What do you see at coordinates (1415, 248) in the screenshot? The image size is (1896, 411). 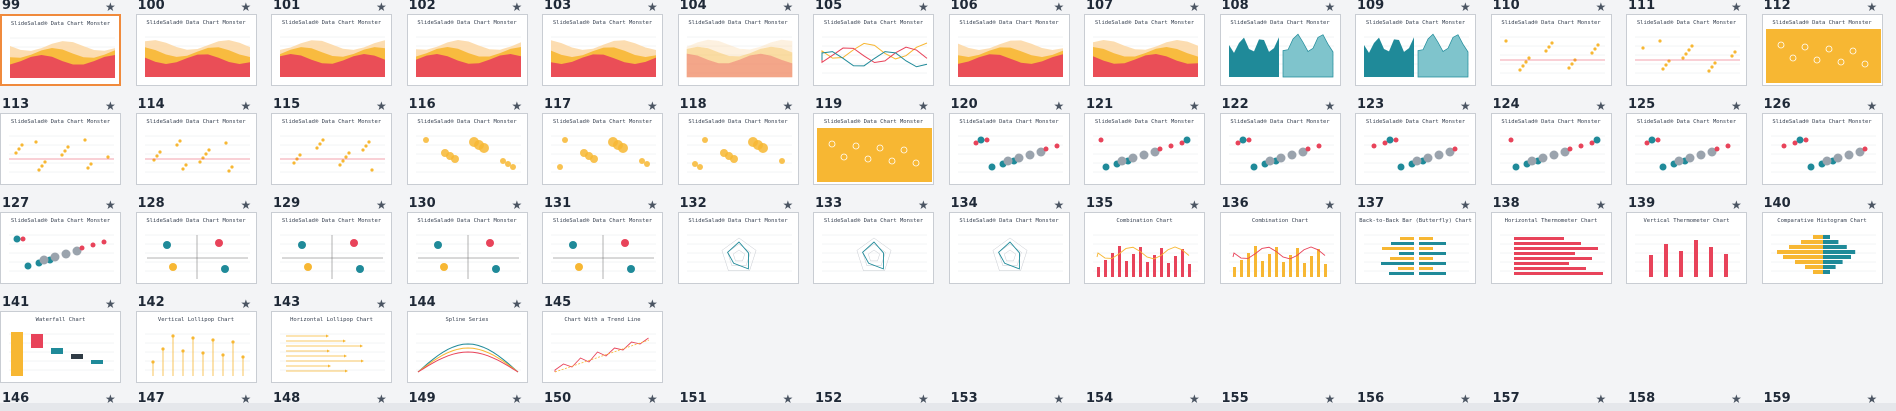 I see `slide-thumbnail: Back-to-Back Bar (Butterfly) Chart` at bounding box center [1415, 248].